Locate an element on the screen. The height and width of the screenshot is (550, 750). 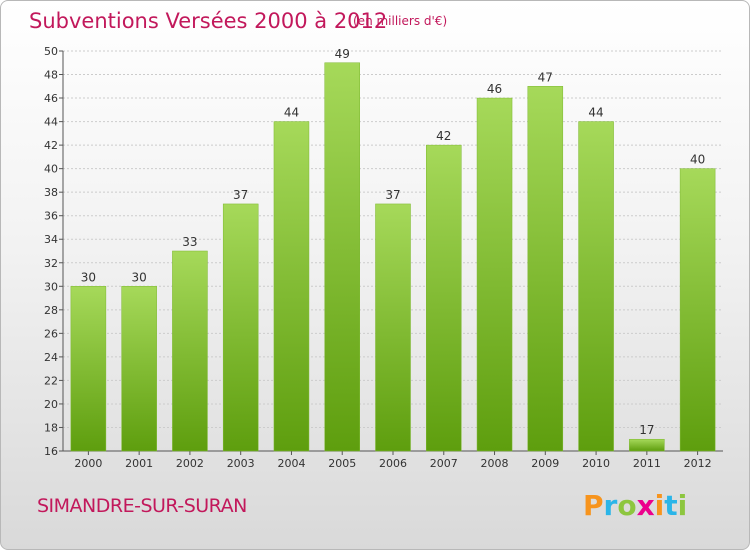
y-tick-label: 20 is located at coordinates (51, 404).